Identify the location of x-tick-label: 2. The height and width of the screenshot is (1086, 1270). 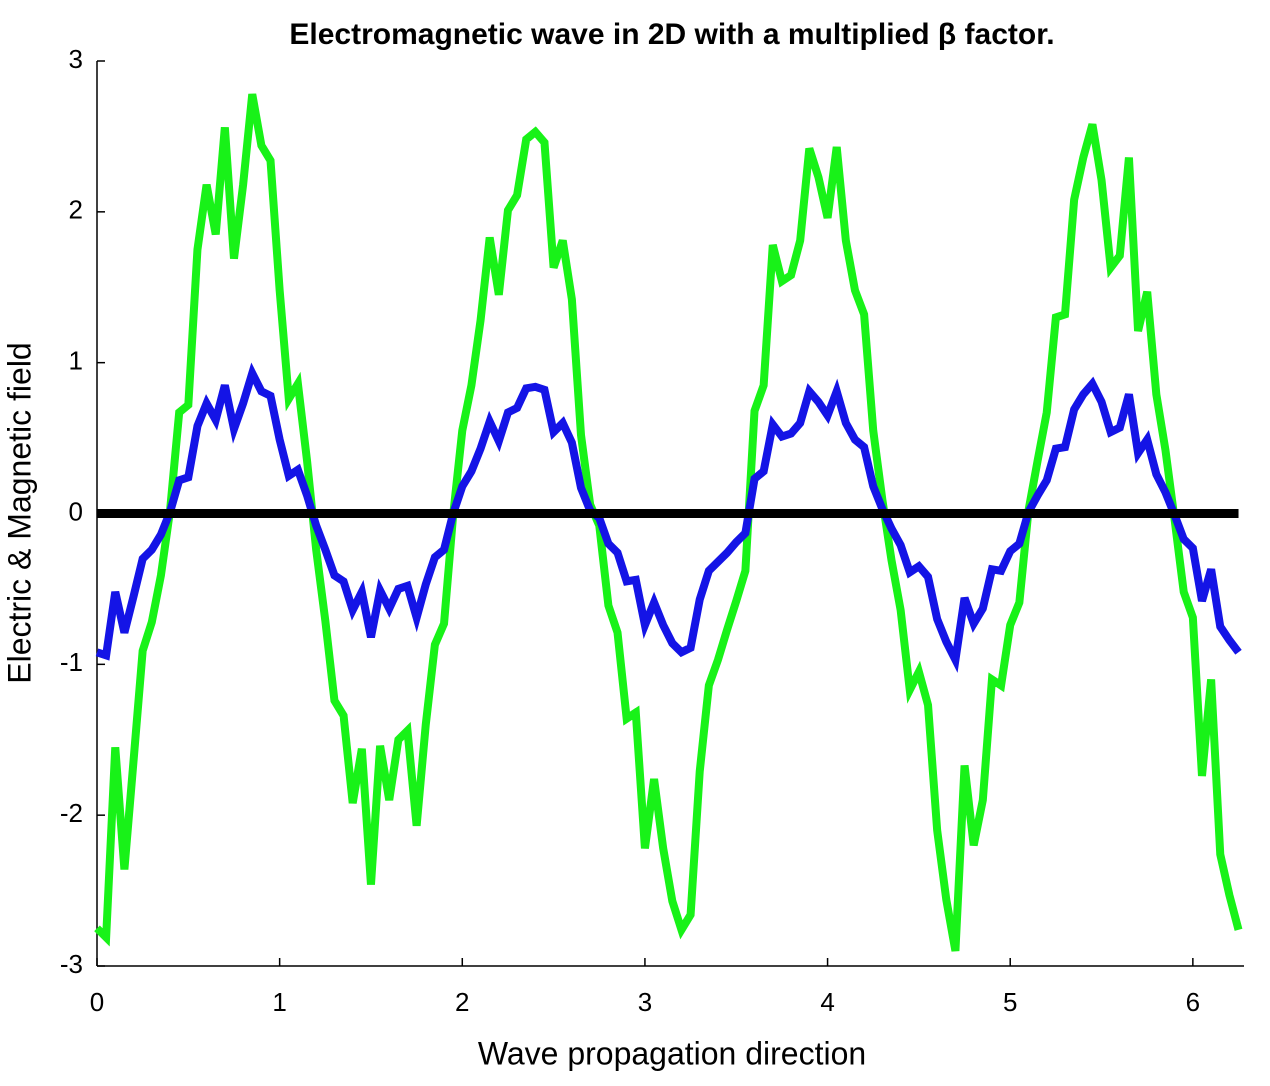
(462, 1002).